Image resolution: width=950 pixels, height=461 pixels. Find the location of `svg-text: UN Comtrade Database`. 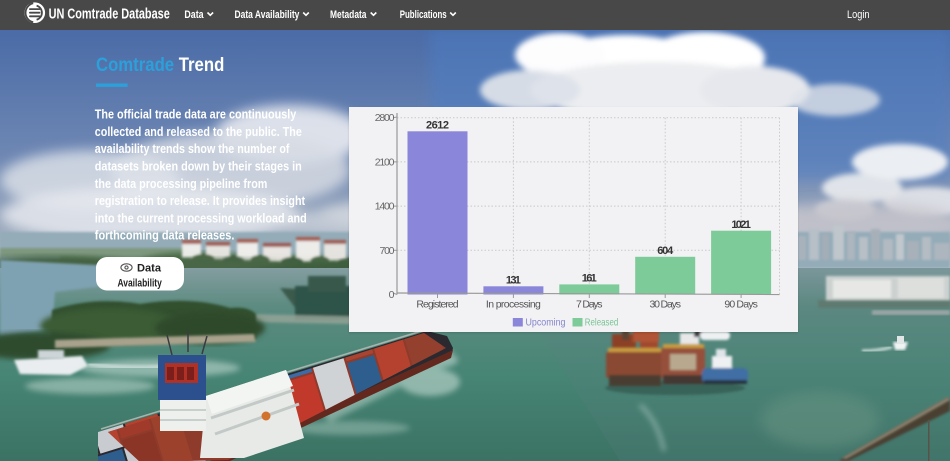

svg-text: UN Comtrade Database is located at coordinates (109, 15).